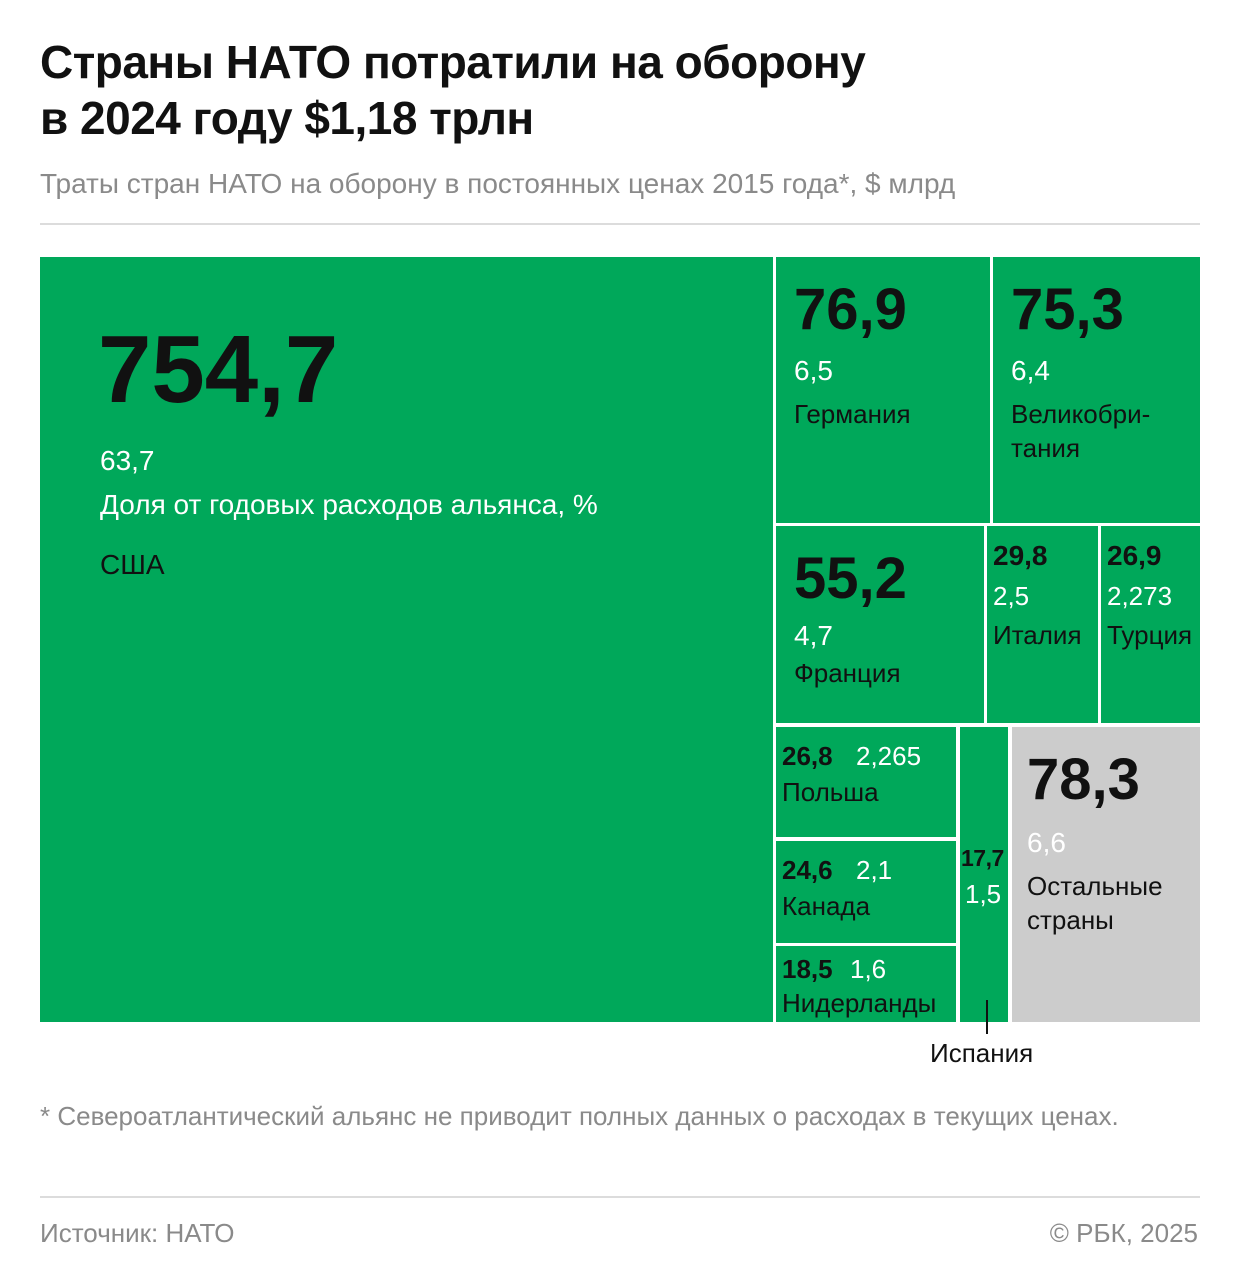 The height and width of the screenshot is (1287, 1240). Describe the element at coordinates (807, 969) in the screenshot. I see `tile-netherlands-value: 18,5` at that location.